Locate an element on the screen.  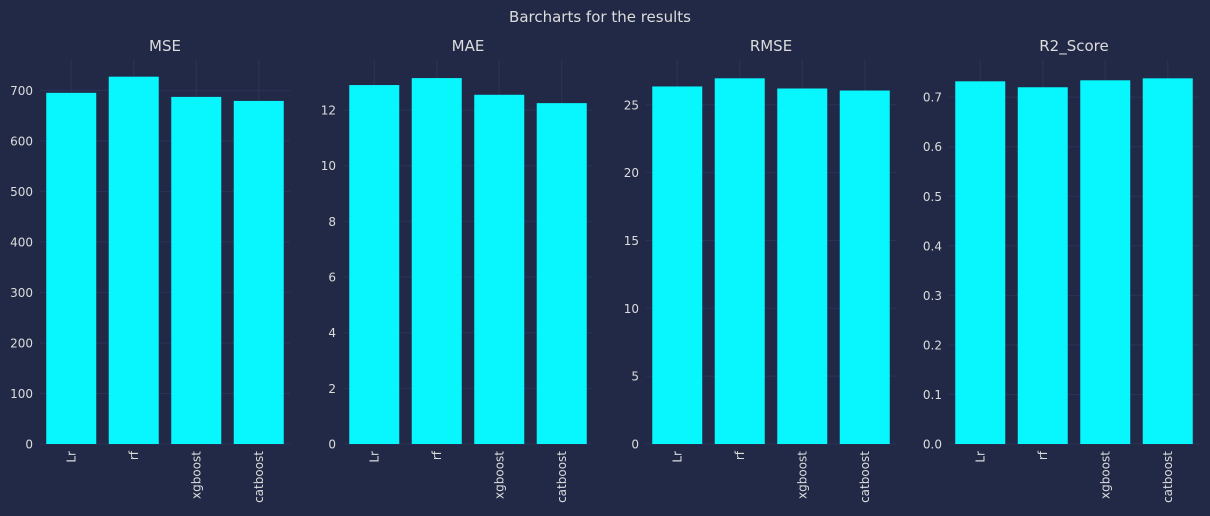
y-tick-label: 25 is located at coordinates (631, 105).